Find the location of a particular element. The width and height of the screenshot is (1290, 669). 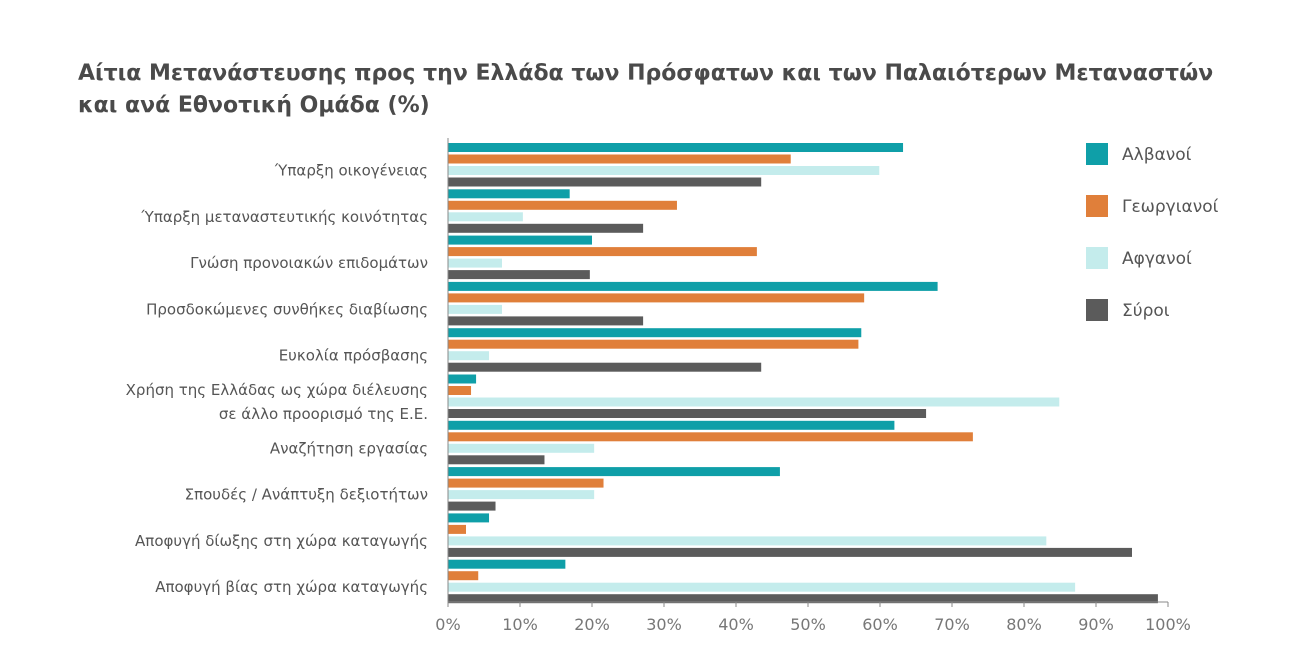

category-label: Αναζήτηση εργασίας is located at coordinates (349, 448).